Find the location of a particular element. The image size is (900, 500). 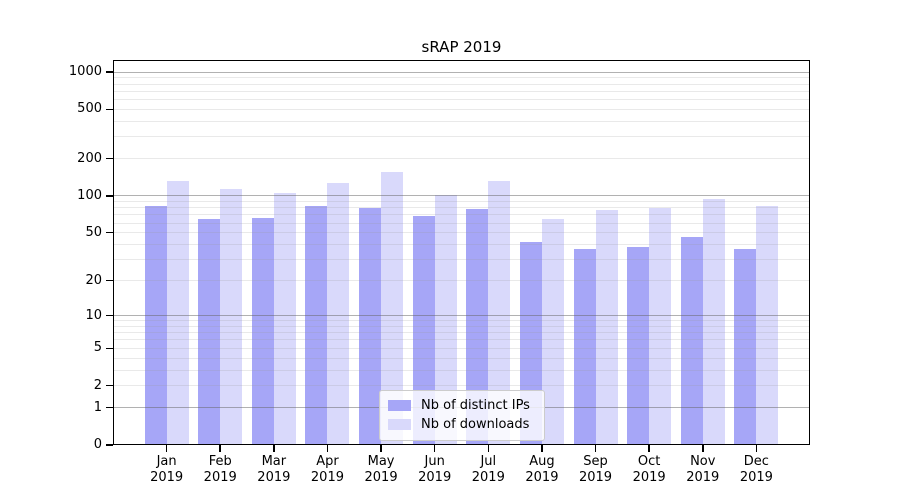

legend: Nb of distinct IPs Nb of downloads is located at coordinates (462, 415).